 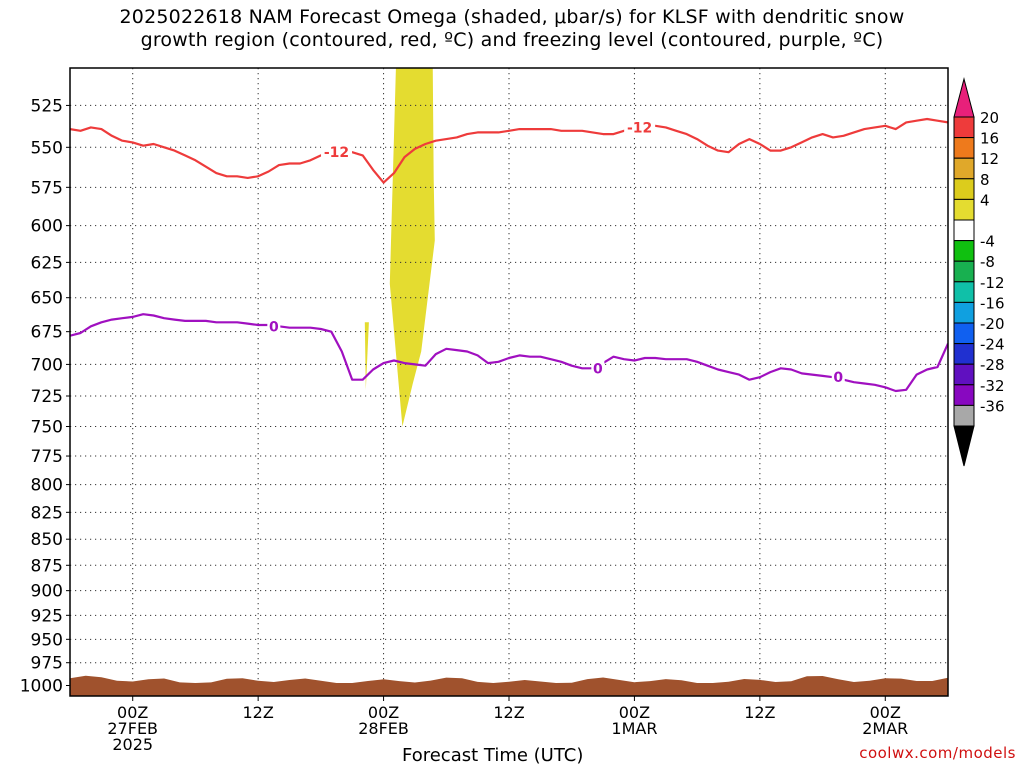 What do you see at coordinates (47, 640) in the screenshot?
I see `y-tick-label-950: 950` at bounding box center [47, 640].